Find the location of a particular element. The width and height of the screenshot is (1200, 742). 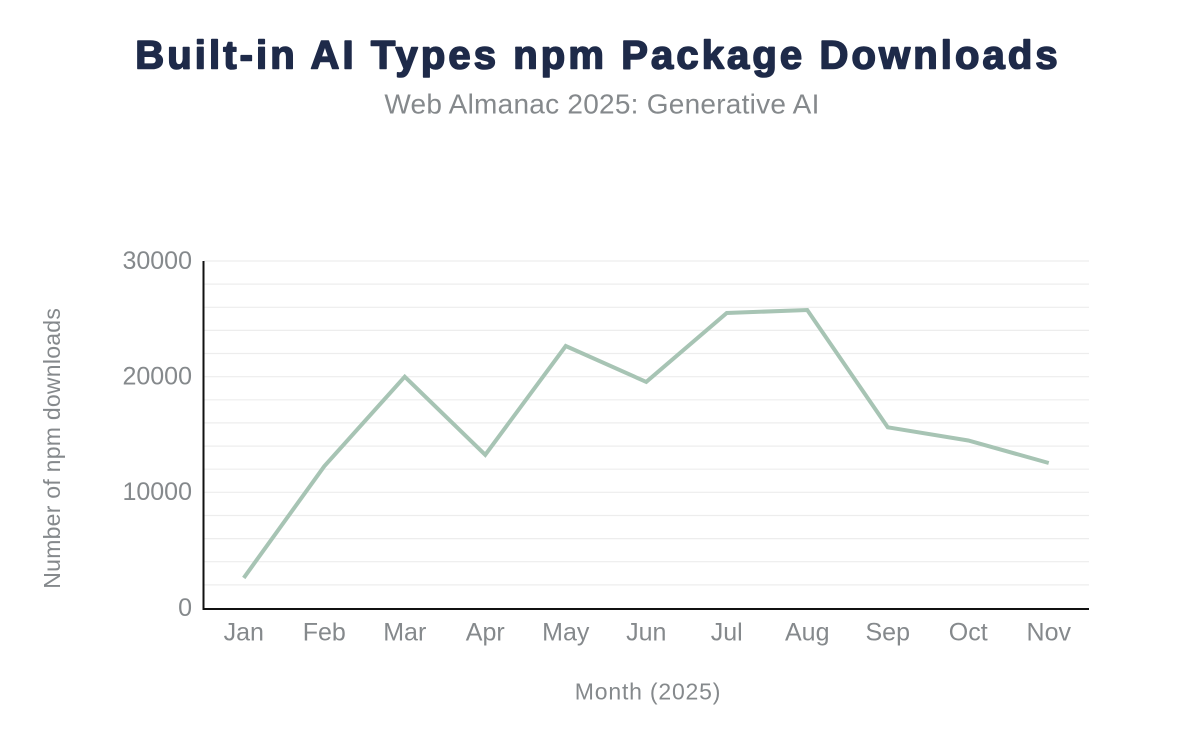

svg-text: Aug is located at coordinates (807, 633).